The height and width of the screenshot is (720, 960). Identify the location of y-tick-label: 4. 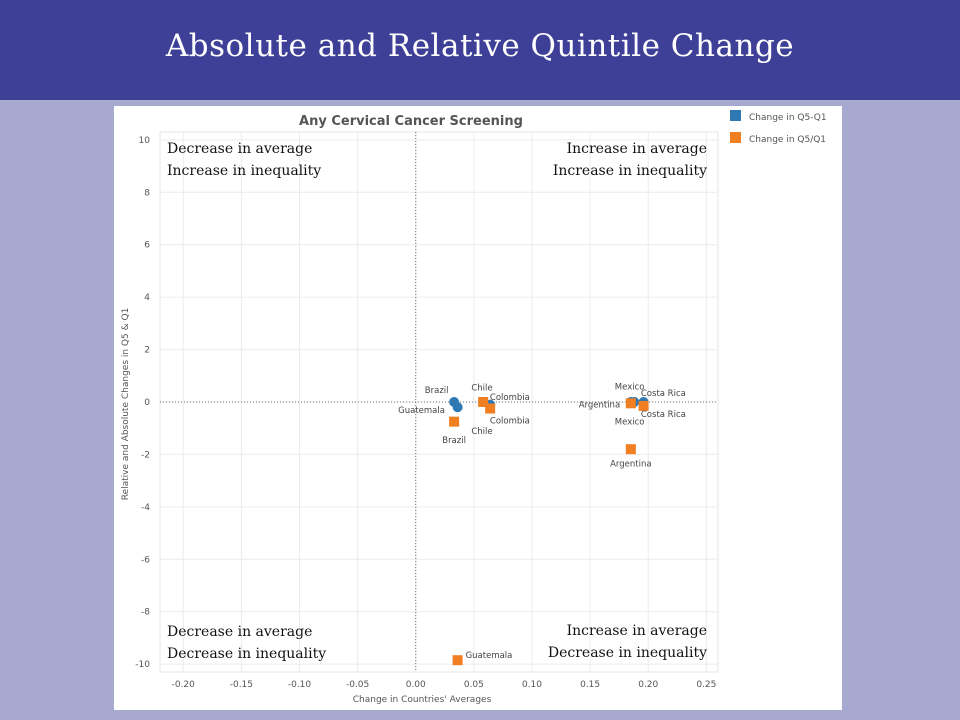
(147, 298).